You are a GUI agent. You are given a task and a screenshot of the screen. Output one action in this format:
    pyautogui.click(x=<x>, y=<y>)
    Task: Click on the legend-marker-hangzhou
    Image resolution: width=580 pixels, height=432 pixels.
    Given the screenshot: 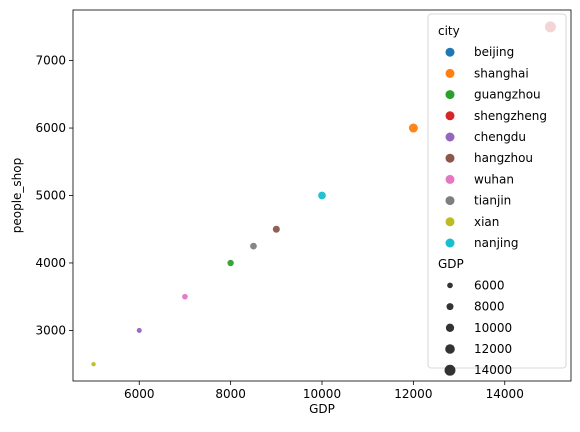 What is the action you would take?
    pyautogui.click(x=450, y=158)
    